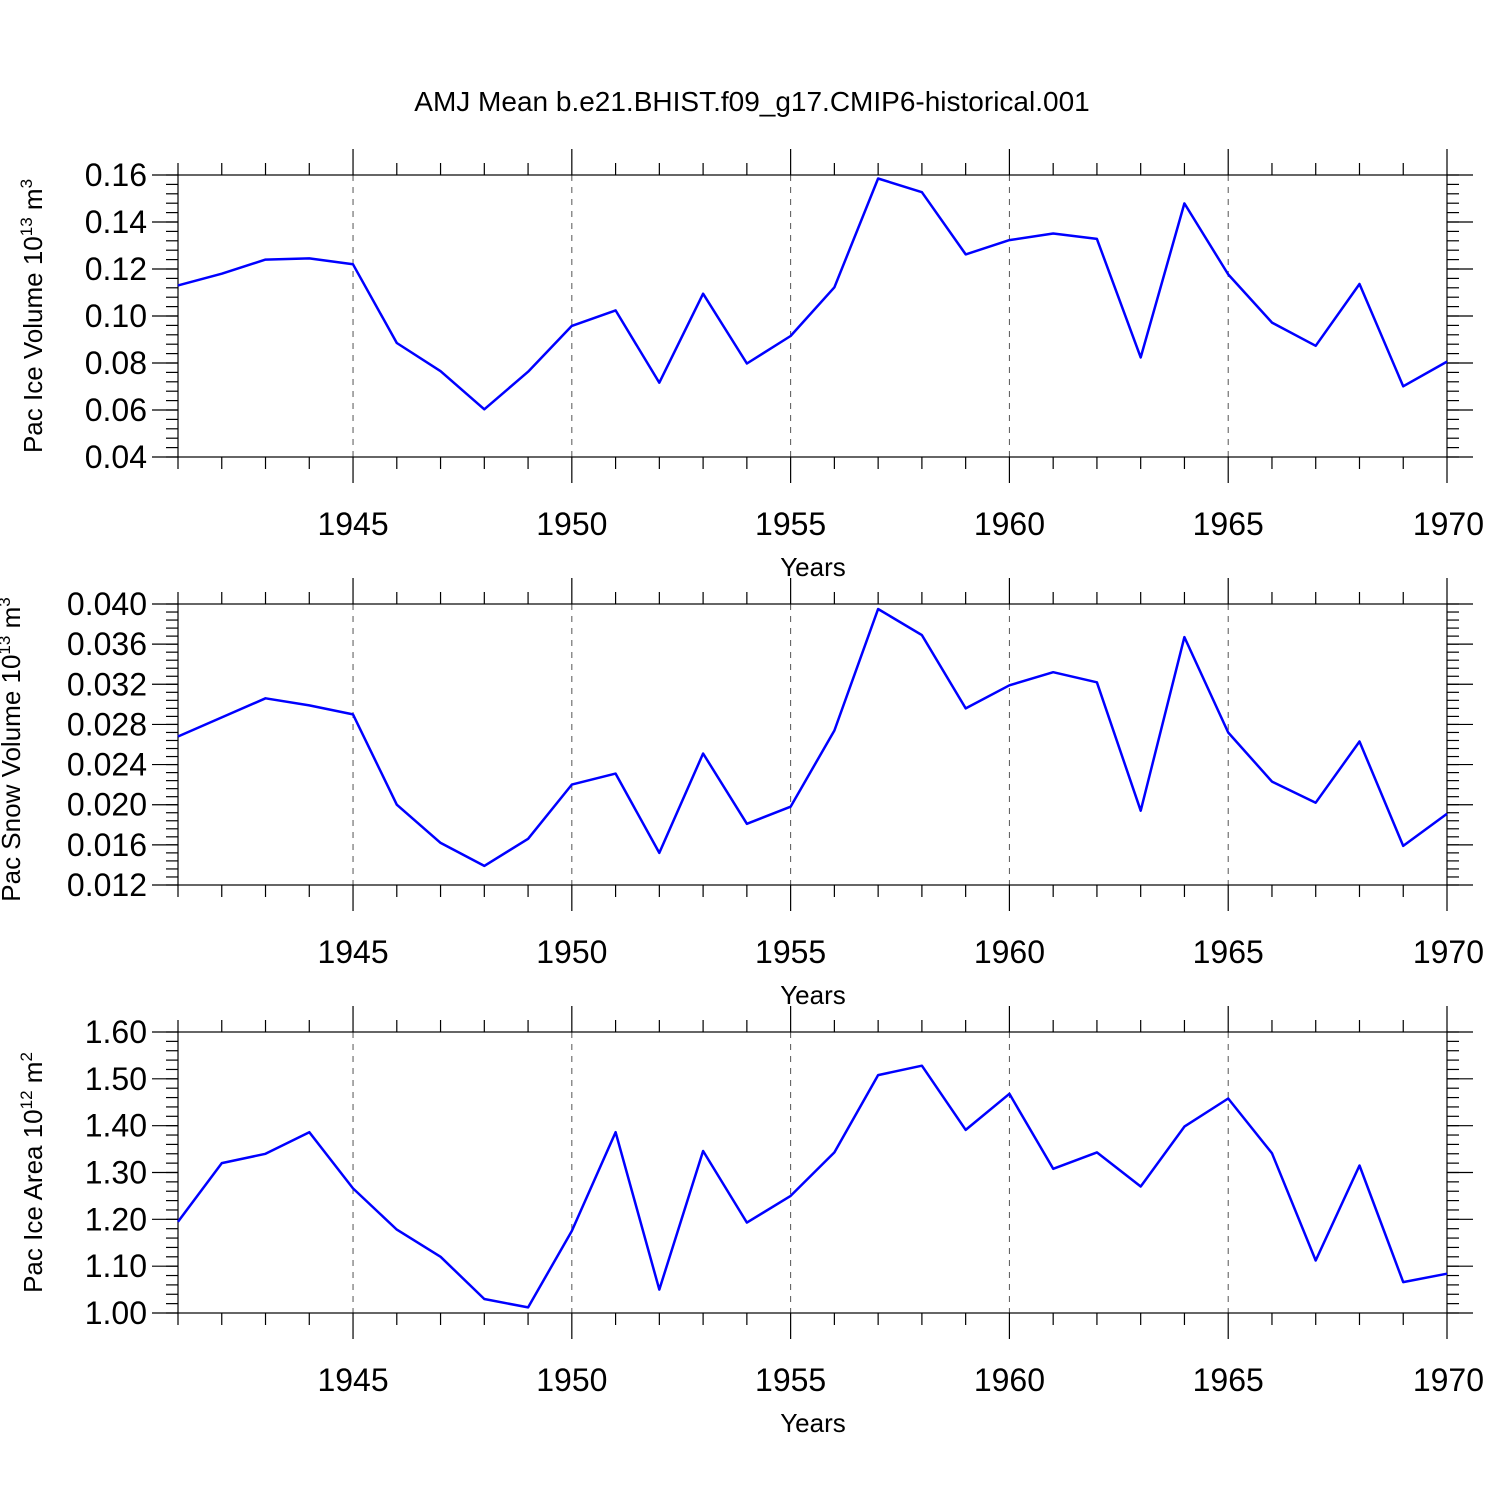 This screenshot has height=1500, width=1500. I want to click on panel-2-y-tick-label: 0.024, so click(107, 765).